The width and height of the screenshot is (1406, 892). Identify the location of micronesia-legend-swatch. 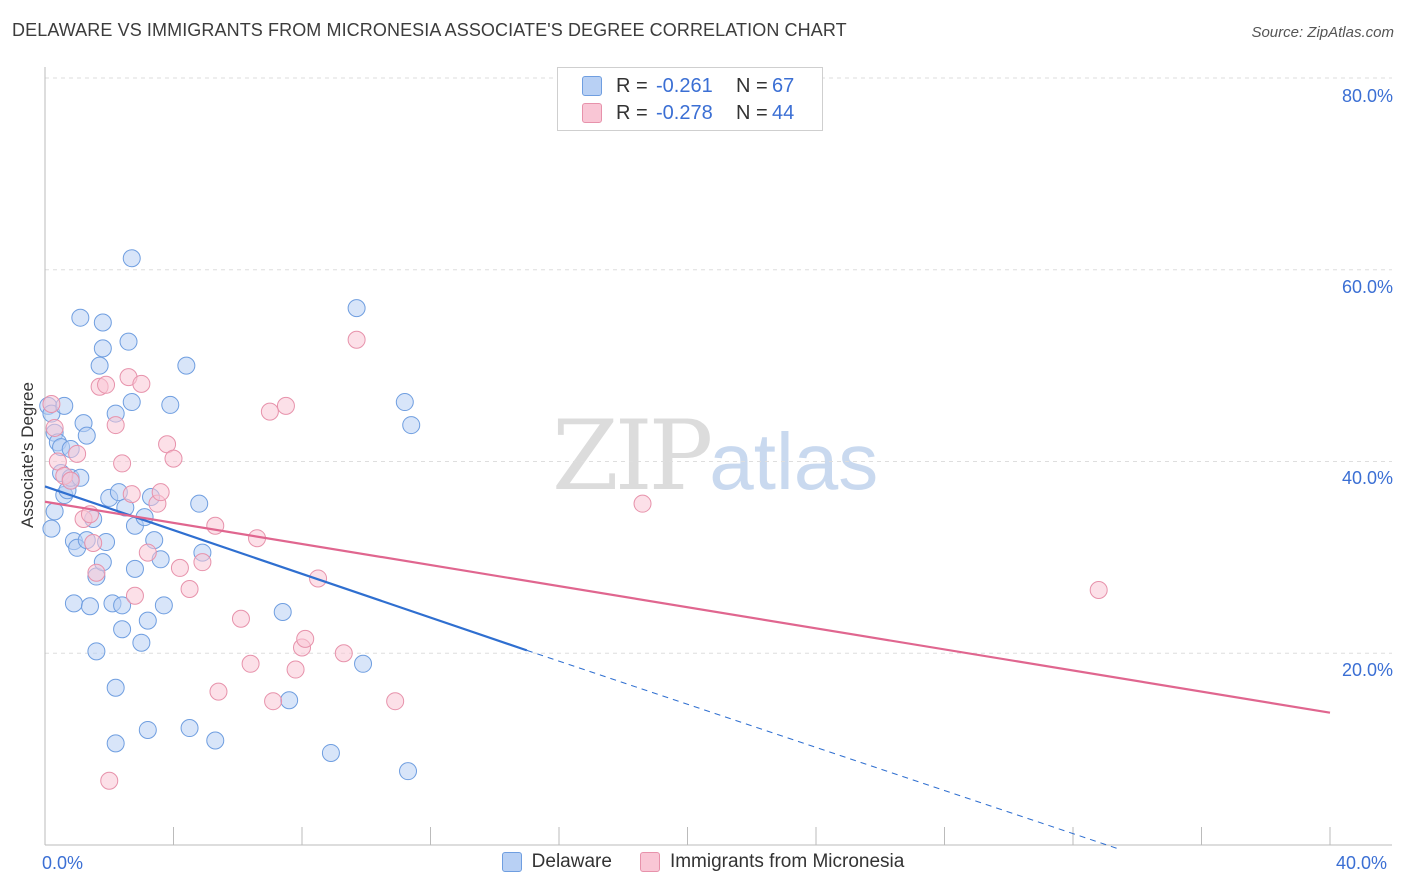
(649, 862).